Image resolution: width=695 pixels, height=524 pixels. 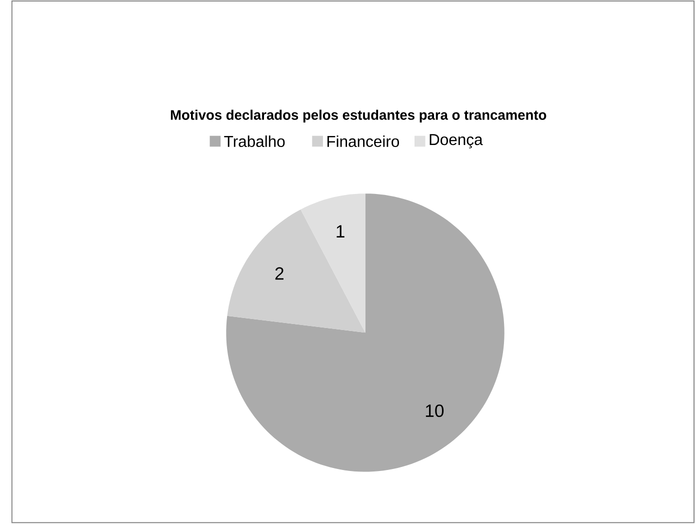 What do you see at coordinates (456, 141) in the screenshot?
I see `legend-label: Doença` at bounding box center [456, 141].